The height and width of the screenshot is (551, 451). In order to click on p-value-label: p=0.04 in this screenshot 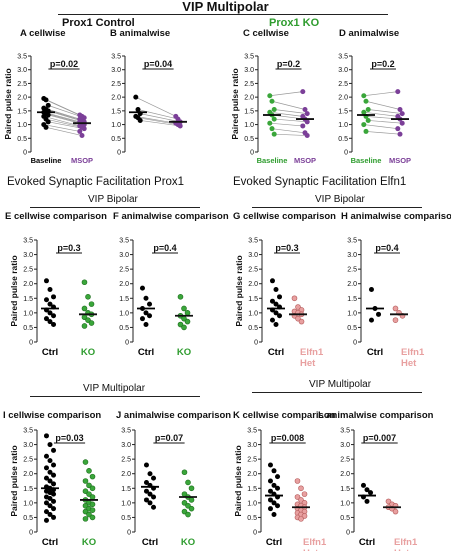, I will do `click(158, 64)`.